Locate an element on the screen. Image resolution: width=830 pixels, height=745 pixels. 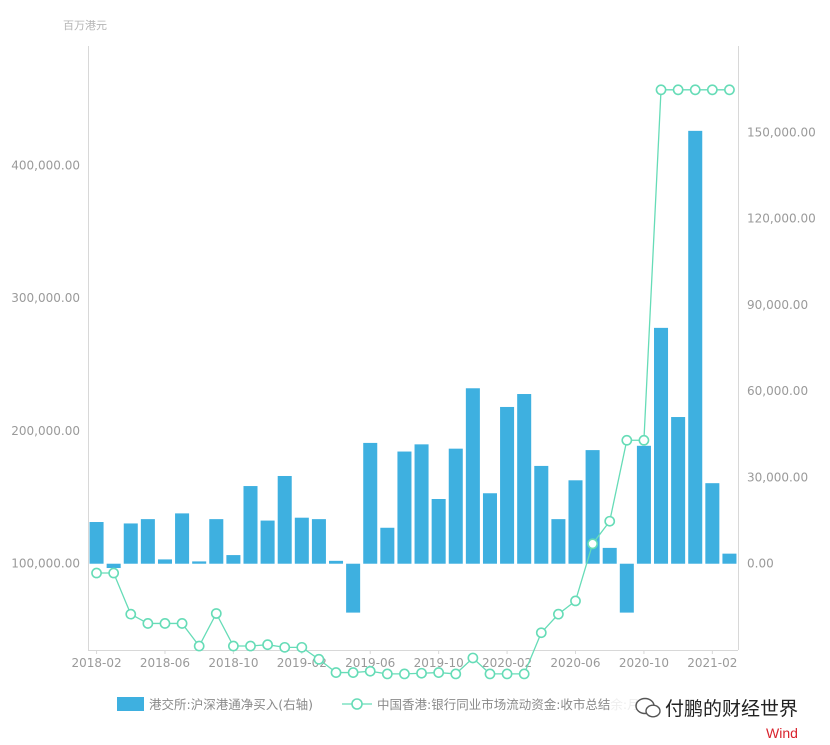
wechat-icon is located at coordinates (648, 707).